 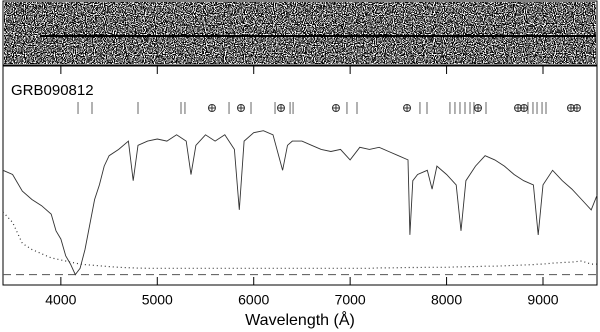 What do you see at coordinates (60, 300) in the screenshot?
I see `x-tick-label: 4000` at bounding box center [60, 300].